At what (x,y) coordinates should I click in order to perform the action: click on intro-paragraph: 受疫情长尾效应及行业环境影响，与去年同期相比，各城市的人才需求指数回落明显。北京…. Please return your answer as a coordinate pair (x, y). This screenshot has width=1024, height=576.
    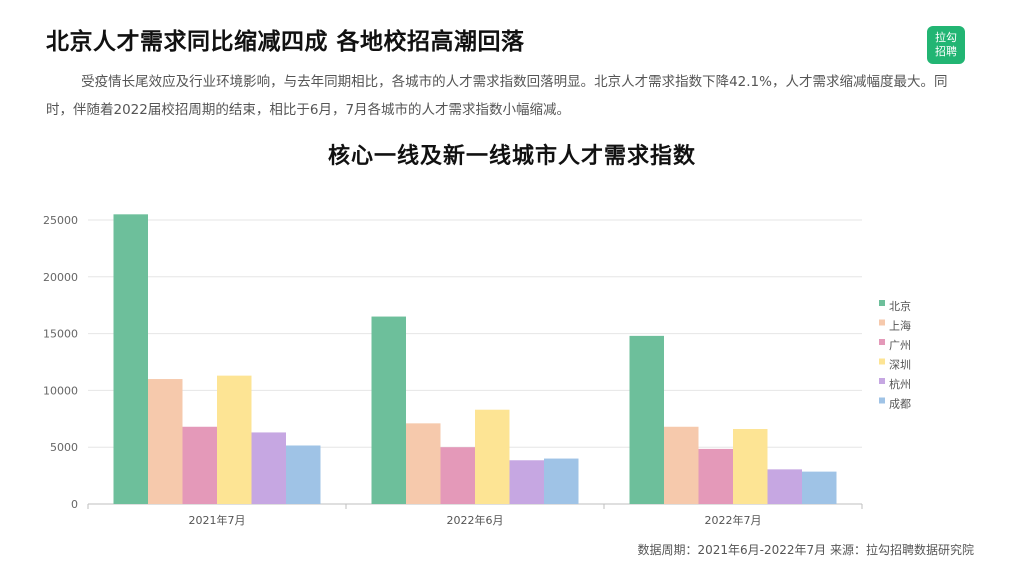
    Looking at the image, I should click on (497, 96).